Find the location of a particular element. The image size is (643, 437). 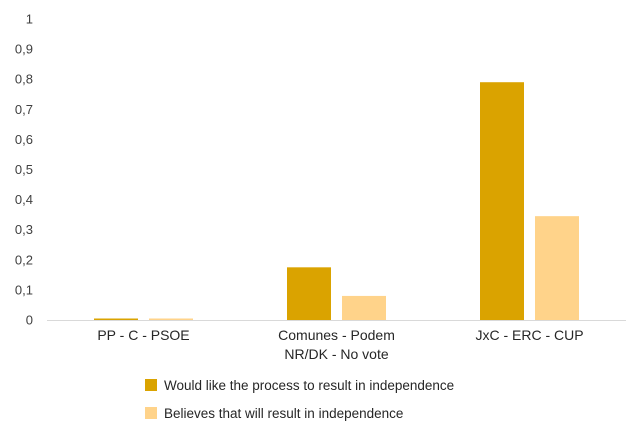

y-axis-ticks: 0 0,1 0,2 0,3 0,4 0,5 0,6 0,7 0,8 0,9 1 is located at coordinates (24, 170).